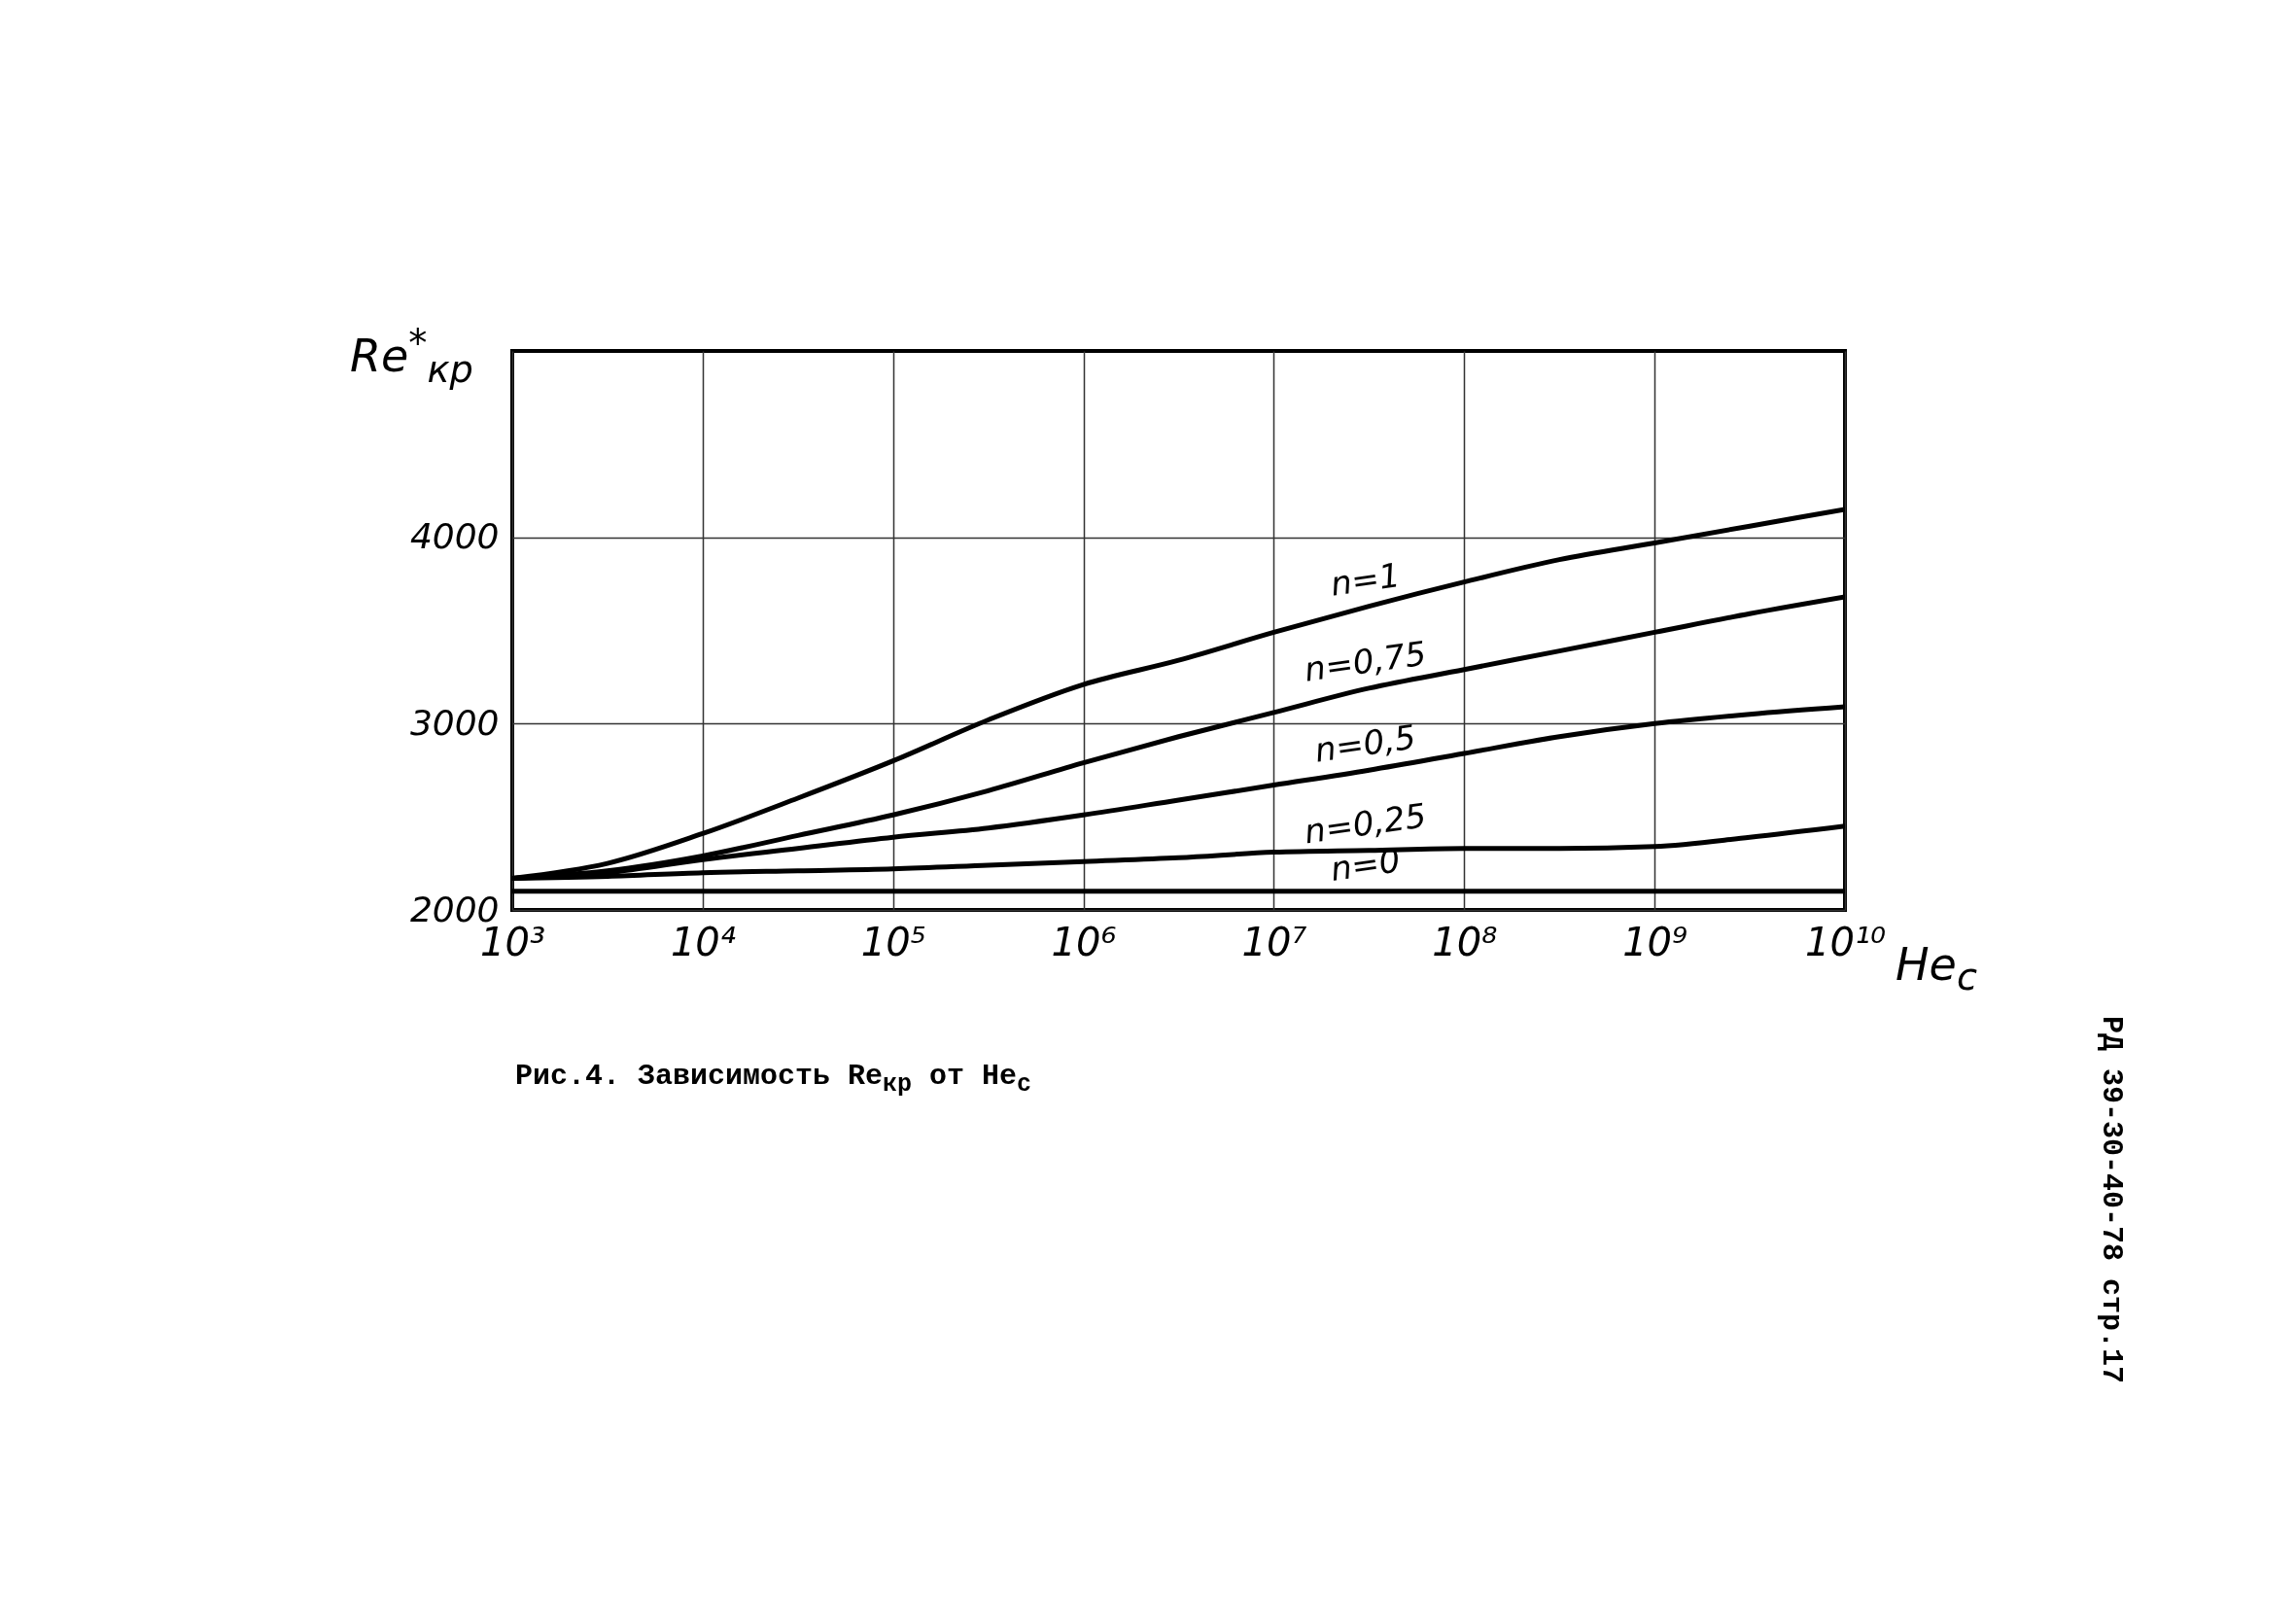 The width and height of the screenshot is (2296, 1607). What do you see at coordinates (1845, 941) in the screenshot?
I see `x-tick-label: 10¹⁰` at bounding box center [1845, 941].